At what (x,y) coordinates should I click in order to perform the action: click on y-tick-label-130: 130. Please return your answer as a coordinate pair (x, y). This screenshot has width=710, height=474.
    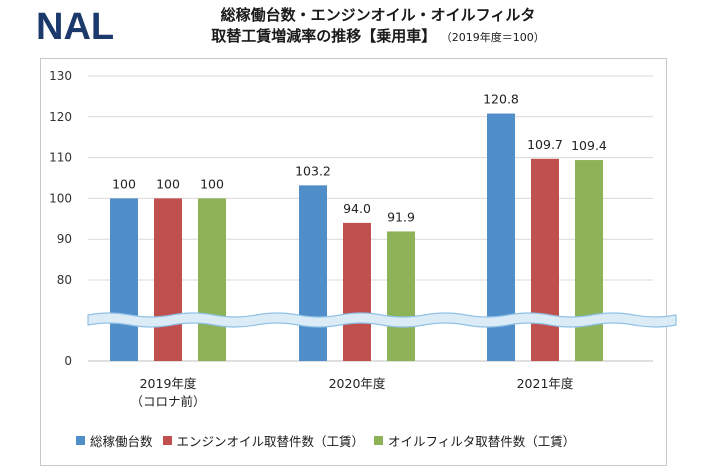
    Looking at the image, I should click on (60, 76).